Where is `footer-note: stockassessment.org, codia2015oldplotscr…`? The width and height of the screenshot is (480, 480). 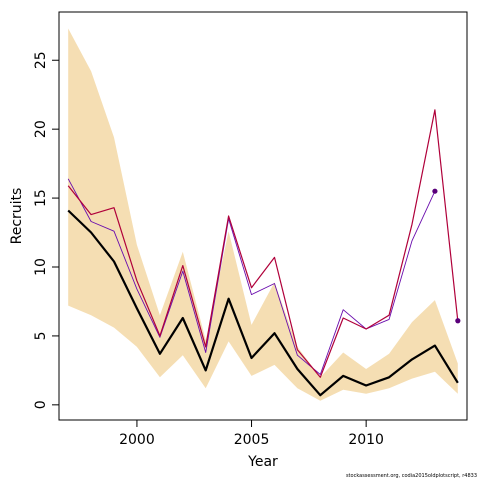 footer-note: stockassessment.org, codia2015oldplotscr… is located at coordinates (411, 476).